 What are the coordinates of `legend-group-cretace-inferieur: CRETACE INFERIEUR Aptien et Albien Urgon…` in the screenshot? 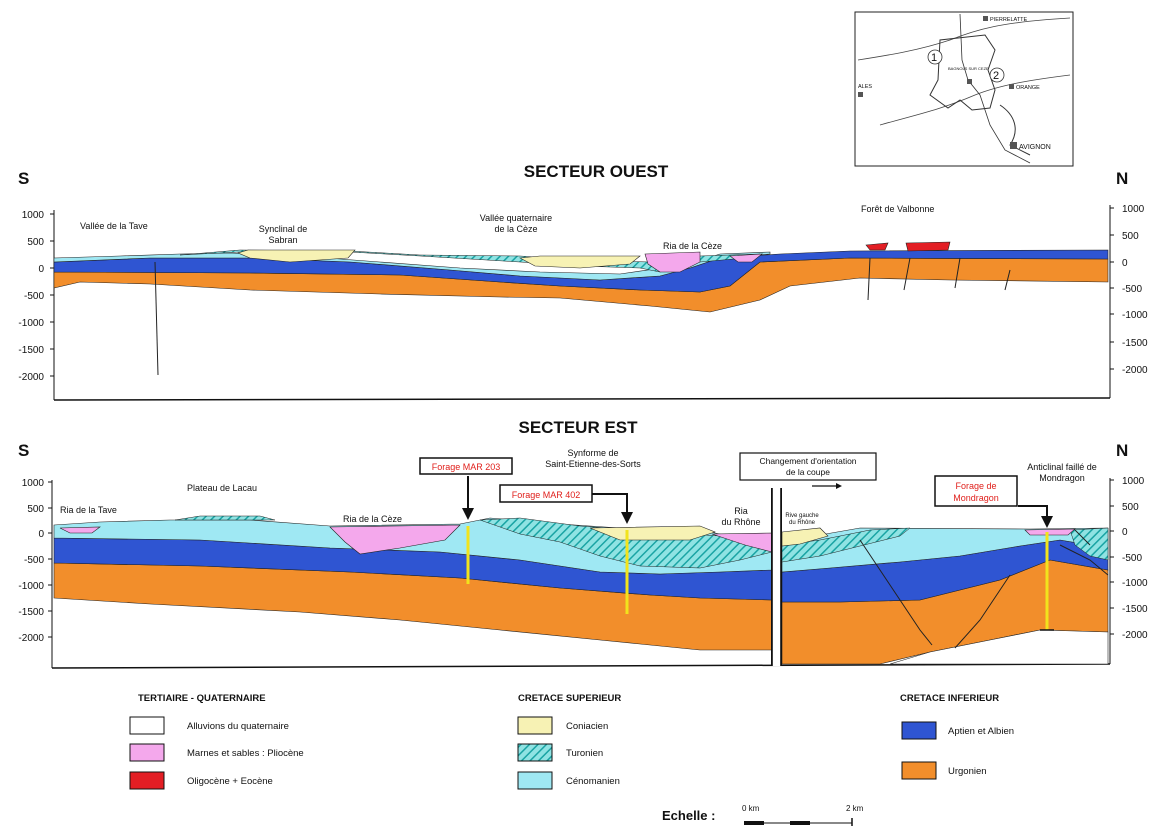 It's located at (957, 736).